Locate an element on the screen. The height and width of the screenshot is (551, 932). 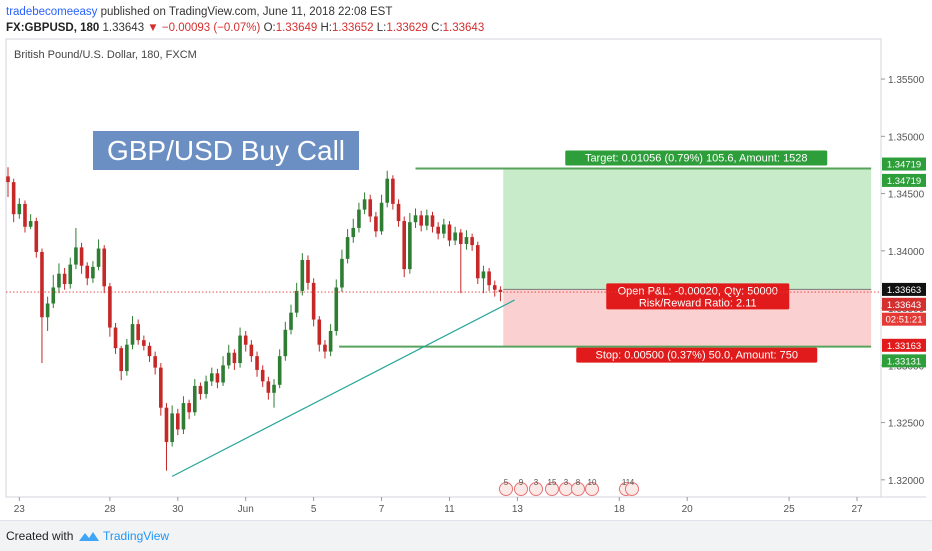
close-value: 1.33643 is located at coordinates (463, 28).